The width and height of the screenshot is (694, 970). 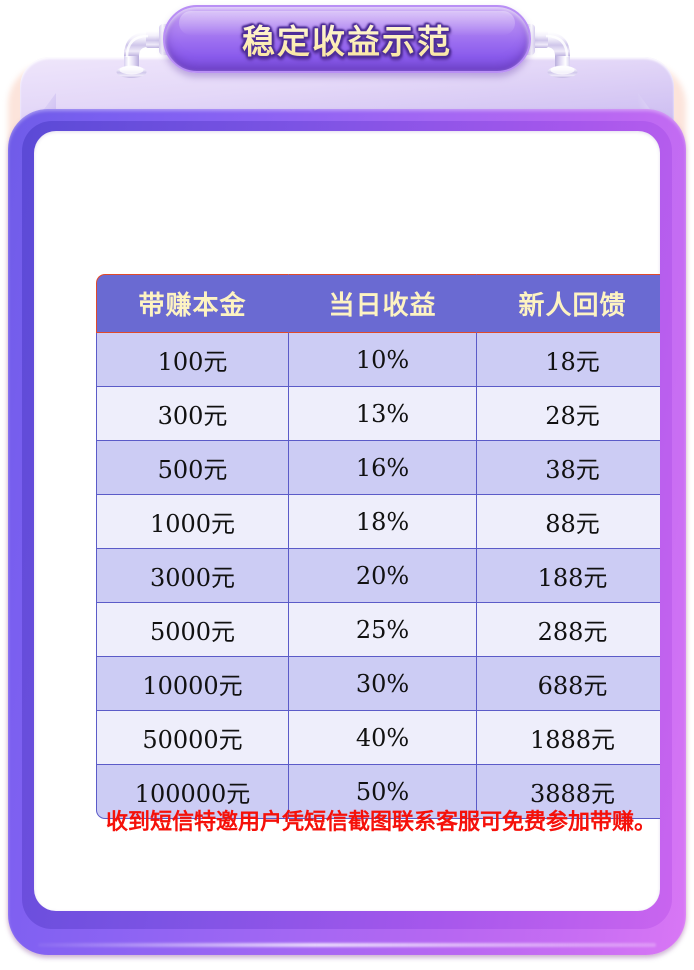 What do you see at coordinates (383, 684) in the screenshot?
I see `cell-daily-yield: 30%` at bounding box center [383, 684].